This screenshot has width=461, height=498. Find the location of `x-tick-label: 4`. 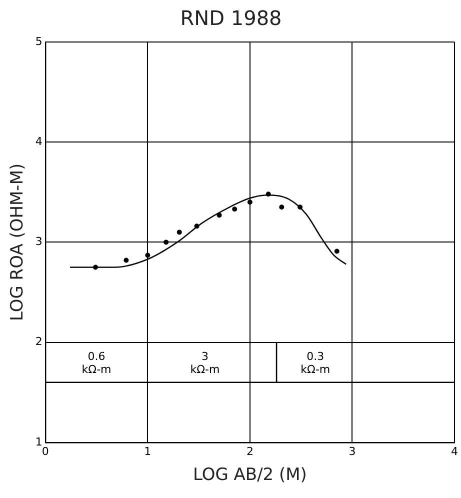

x-tick-label: 4 is located at coordinates (454, 451).